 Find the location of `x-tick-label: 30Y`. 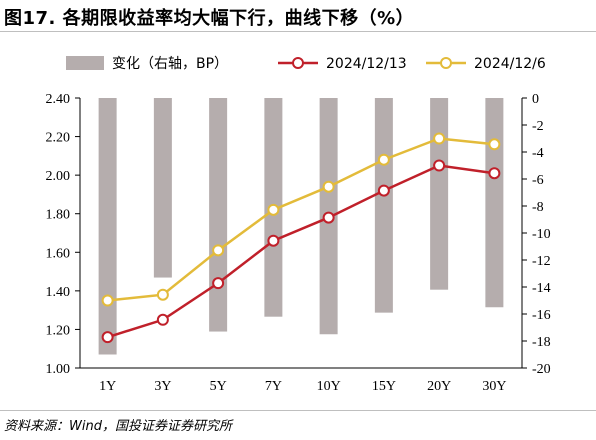

x-tick-label: 30Y is located at coordinates (494, 386).